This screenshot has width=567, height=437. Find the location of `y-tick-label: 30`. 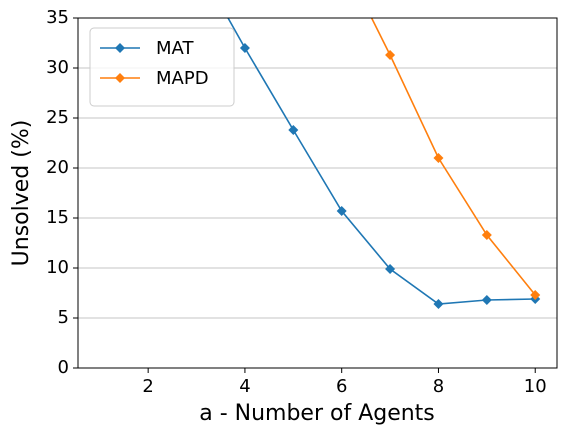

y-tick-label: 30 is located at coordinates (57, 67).